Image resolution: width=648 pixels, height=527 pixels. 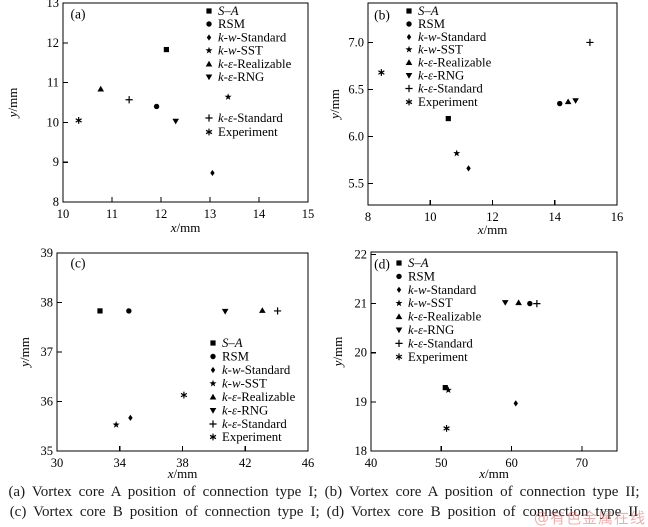 I want to click on y-tick-label: 37, so click(x=47, y=352).